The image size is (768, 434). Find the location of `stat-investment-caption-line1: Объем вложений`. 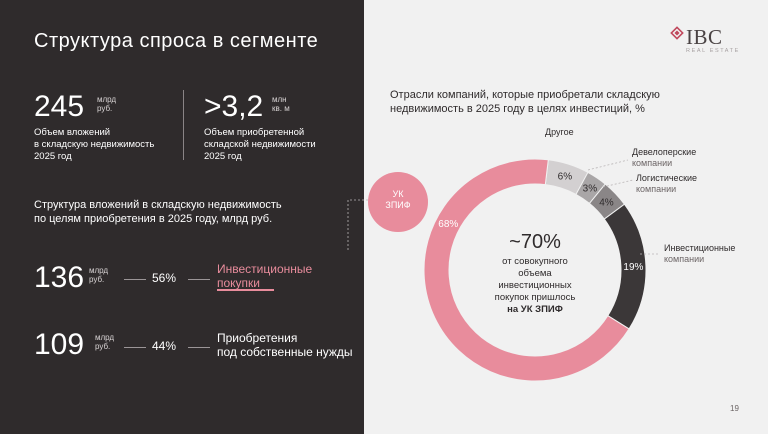

stat-investment-caption-line1: Объем вложений is located at coordinates (72, 132).